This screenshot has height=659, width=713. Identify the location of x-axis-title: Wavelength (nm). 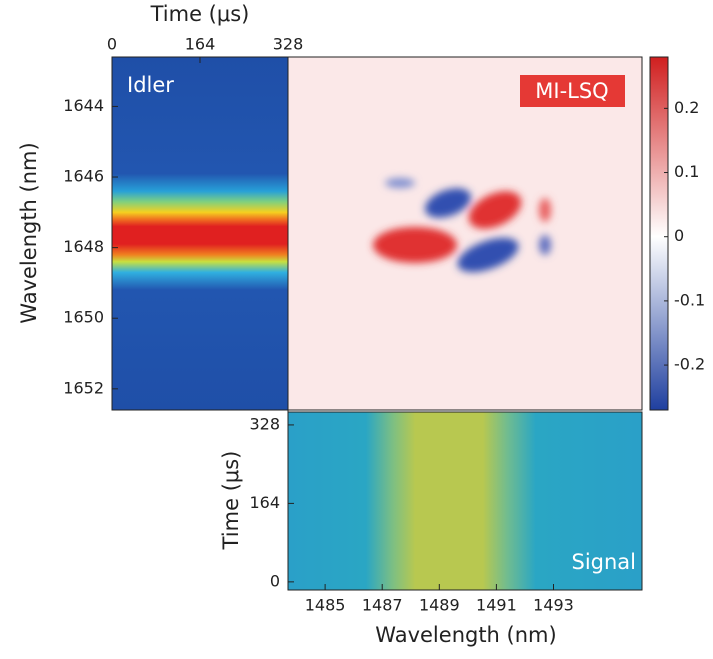
(465, 635).